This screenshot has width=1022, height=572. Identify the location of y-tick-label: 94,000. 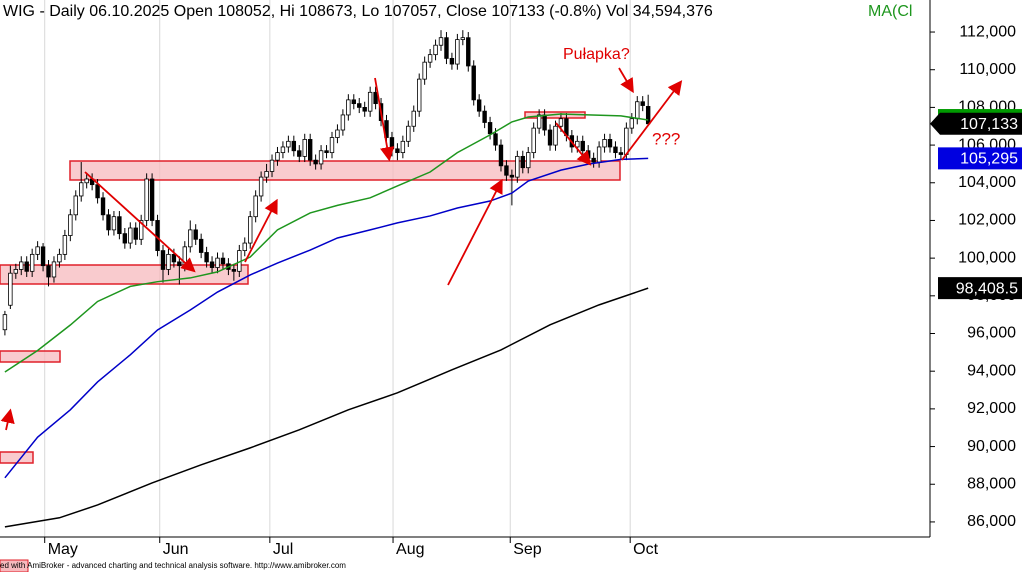
(991, 370).